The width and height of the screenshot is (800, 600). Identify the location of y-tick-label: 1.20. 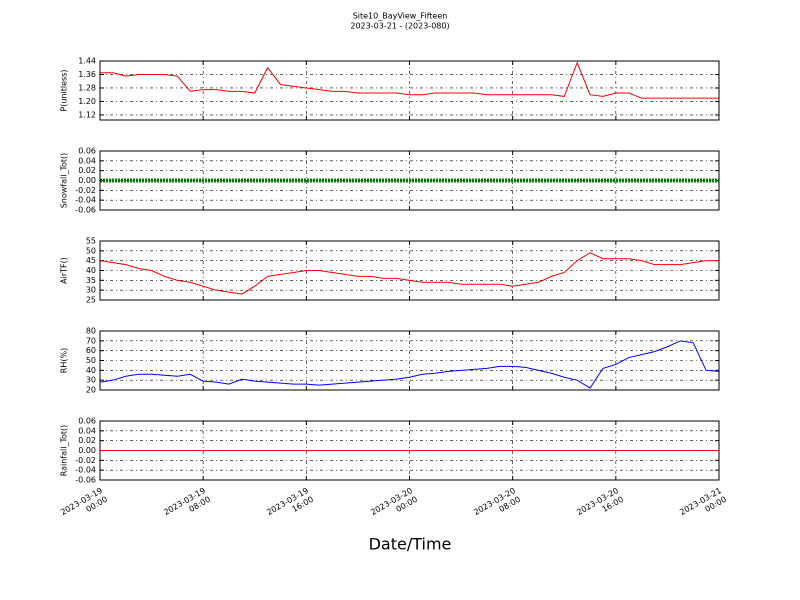
(87, 101).